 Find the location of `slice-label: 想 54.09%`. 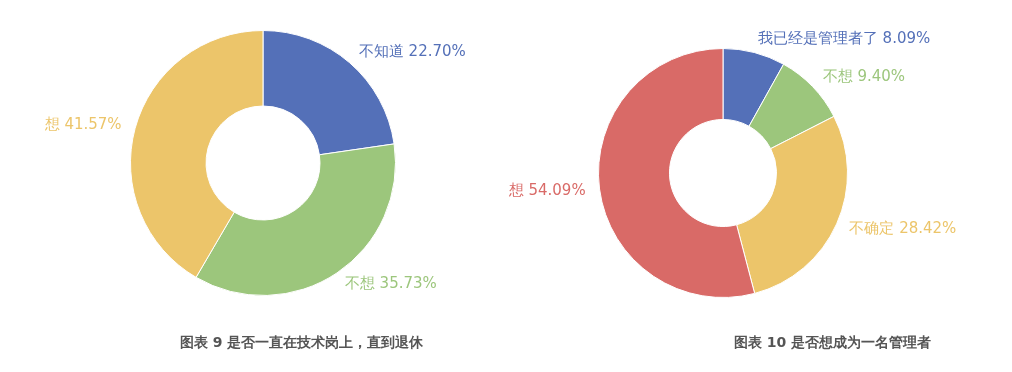

slice-label: 想 54.09% is located at coordinates (546, 189).